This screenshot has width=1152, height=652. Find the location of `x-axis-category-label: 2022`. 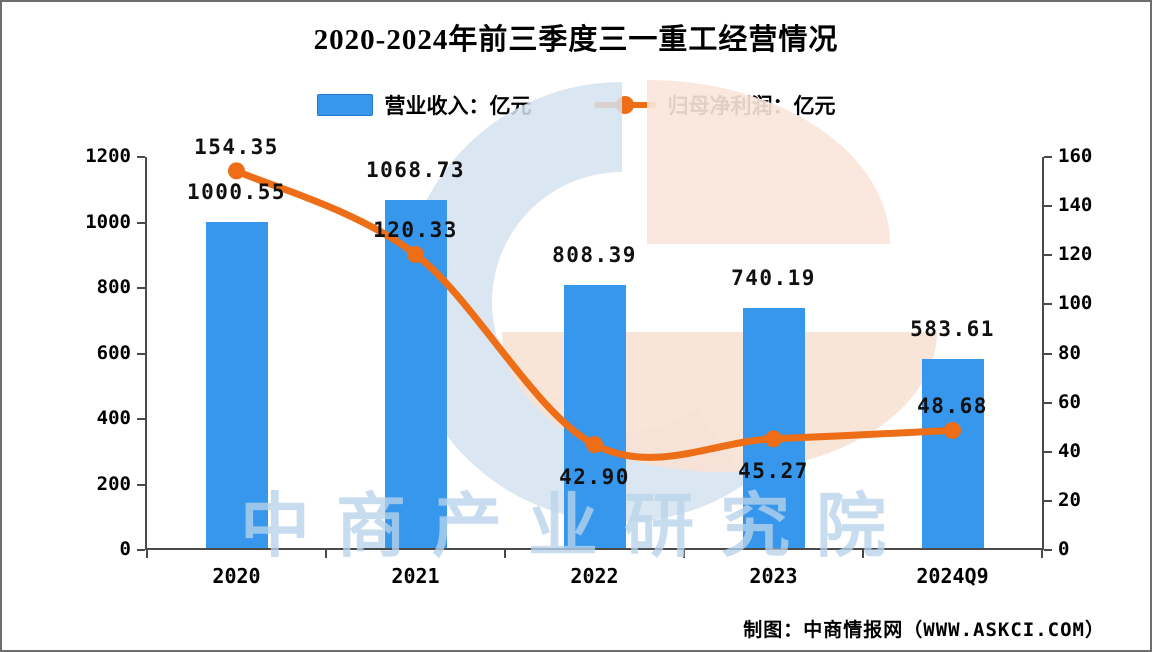

x-axis-category-label: 2022 is located at coordinates (594, 576).